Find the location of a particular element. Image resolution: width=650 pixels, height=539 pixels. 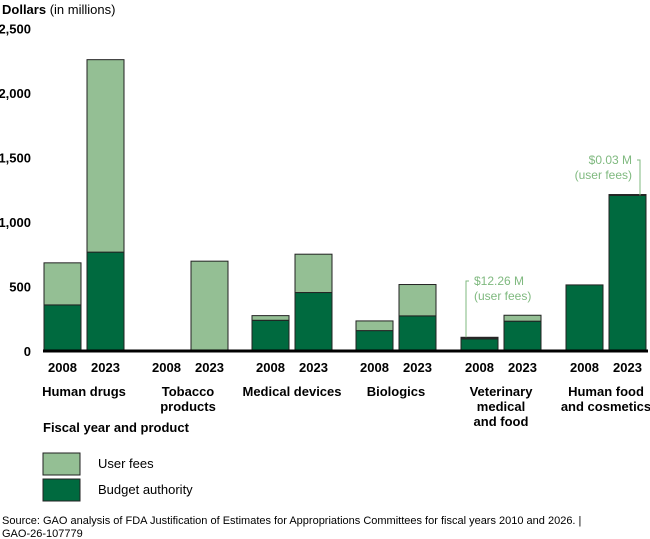

x-group-label: medical is located at coordinates (501, 406).